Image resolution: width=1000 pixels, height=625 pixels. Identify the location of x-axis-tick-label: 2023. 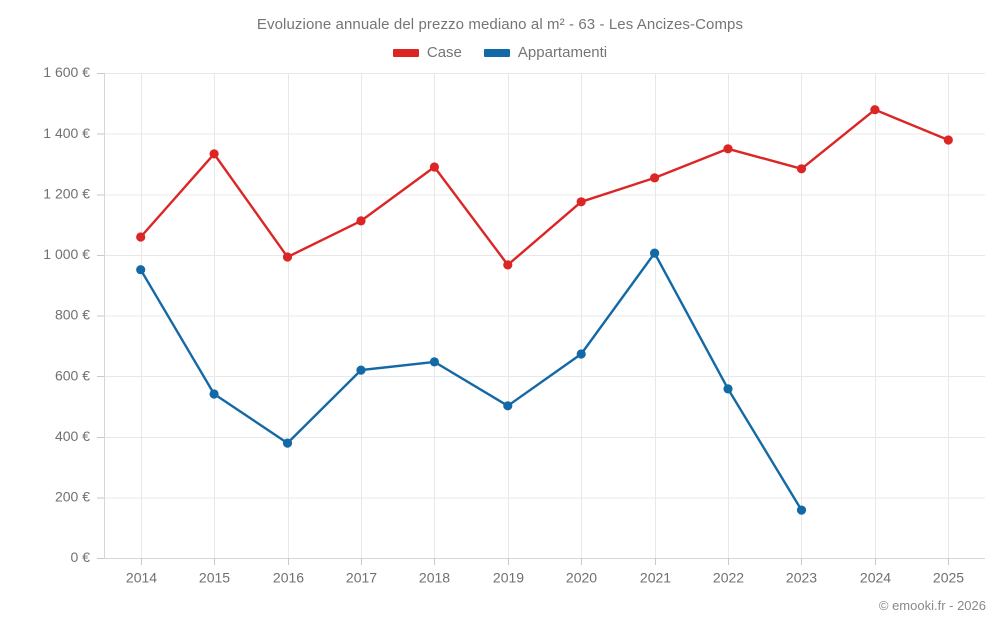
(801, 577).